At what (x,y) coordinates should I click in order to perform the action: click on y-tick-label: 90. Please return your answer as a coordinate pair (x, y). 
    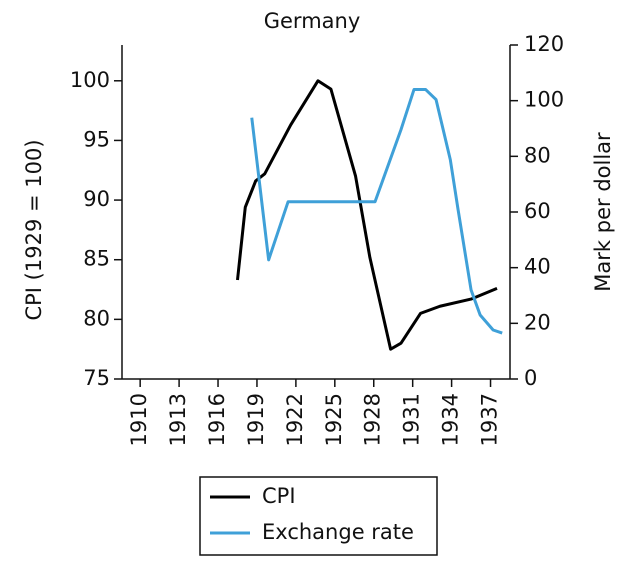
    Looking at the image, I should click on (96, 199).